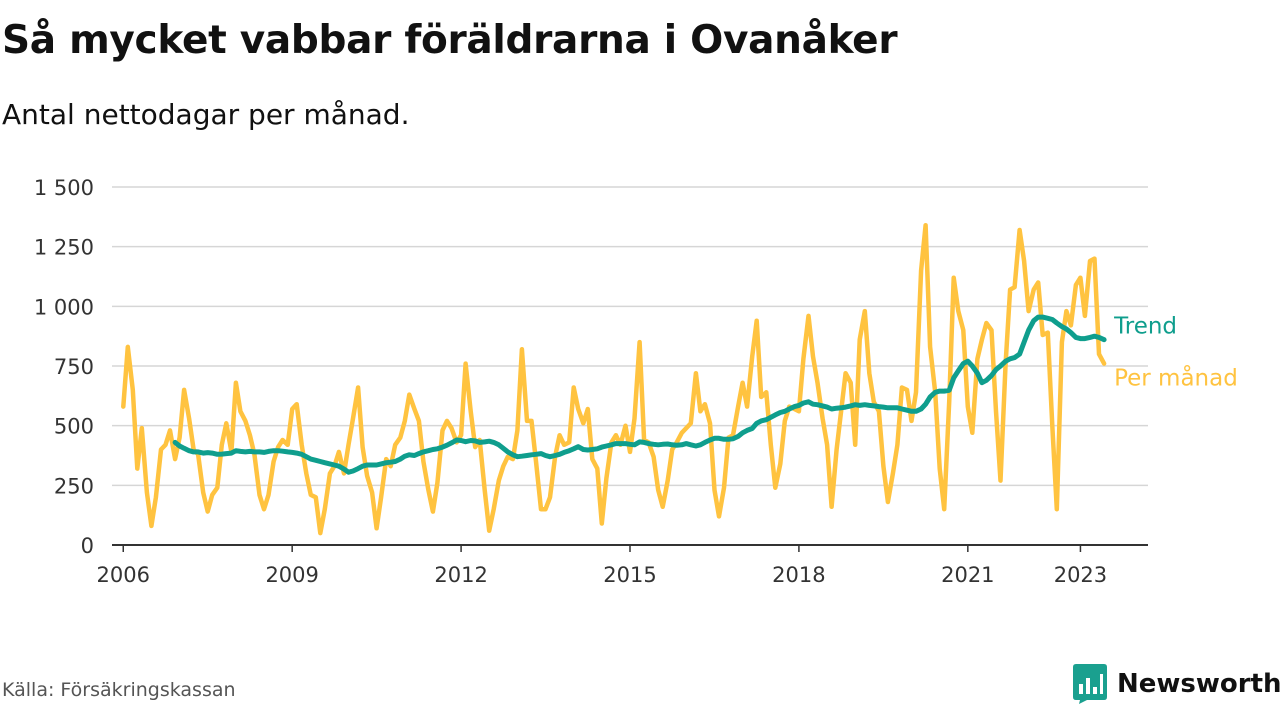 The width and height of the screenshot is (1280, 720). Describe the element at coordinates (1145, 327) in the screenshot. I see `series-label-trend: Trend` at that location.